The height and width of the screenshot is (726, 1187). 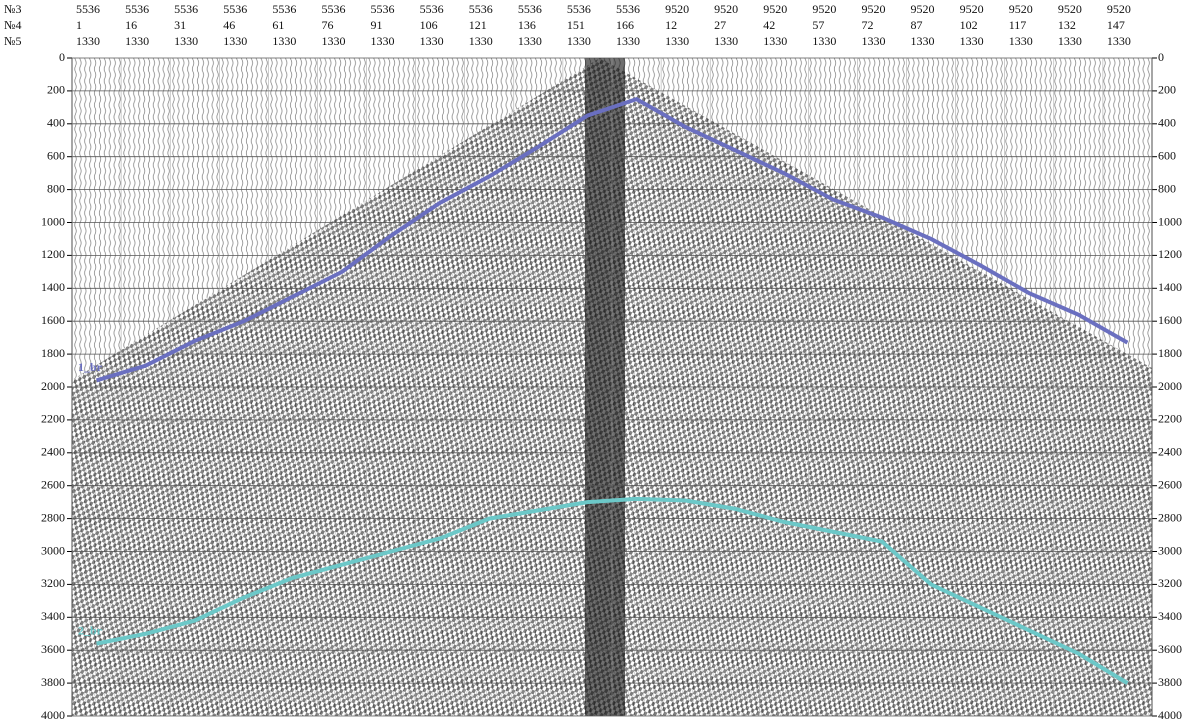 What do you see at coordinates (1170, 715) in the screenshot?
I see `y-tick-label-right: 4000` at bounding box center [1170, 715].